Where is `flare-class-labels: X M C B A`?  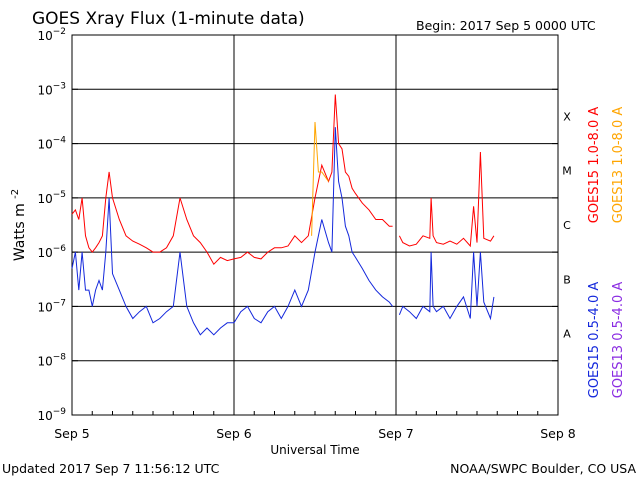
flare-class-labels: X M C B A is located at coordinates (567, 225).